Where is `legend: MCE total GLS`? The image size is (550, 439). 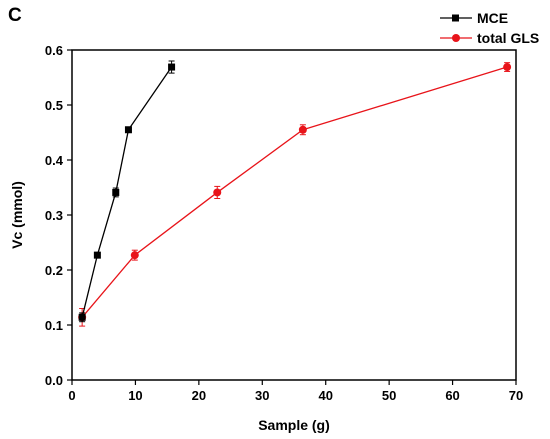 legend: MCE total GLS is located at coordinates (489, 28).